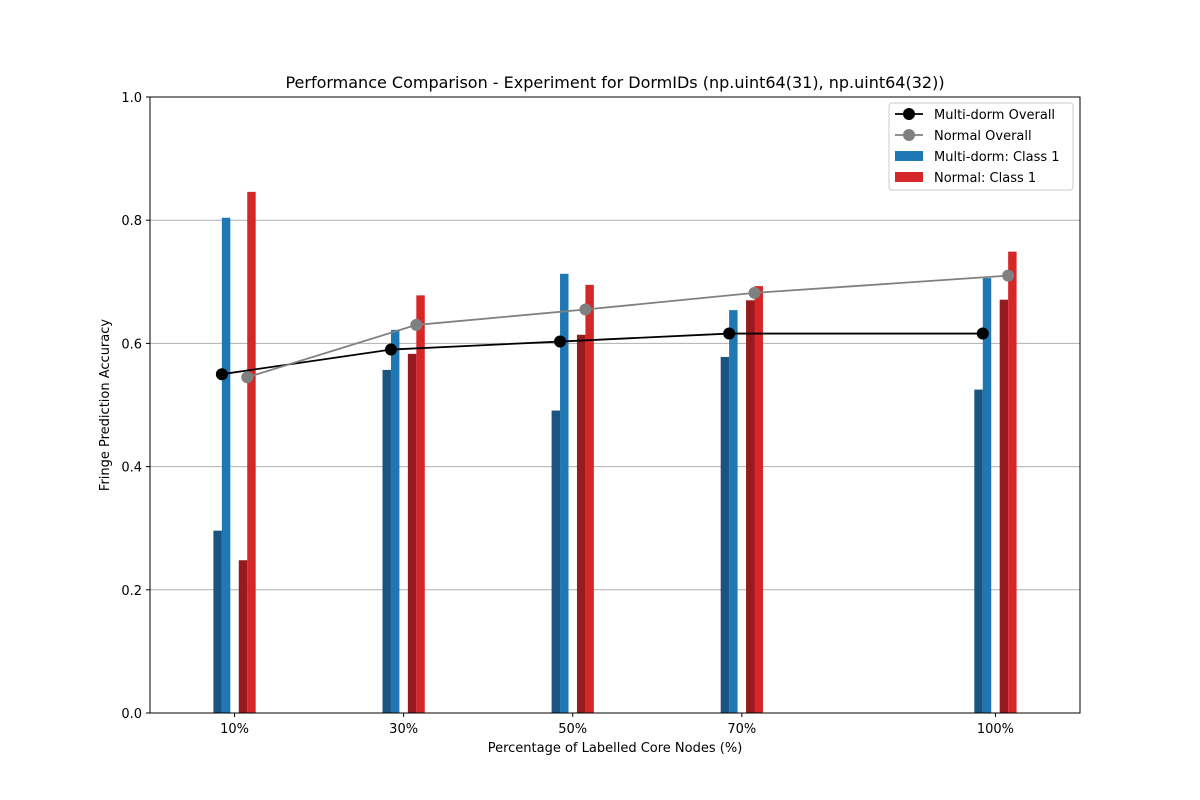  I want to click on y-tick-label: 0.6, so click(131, 344).